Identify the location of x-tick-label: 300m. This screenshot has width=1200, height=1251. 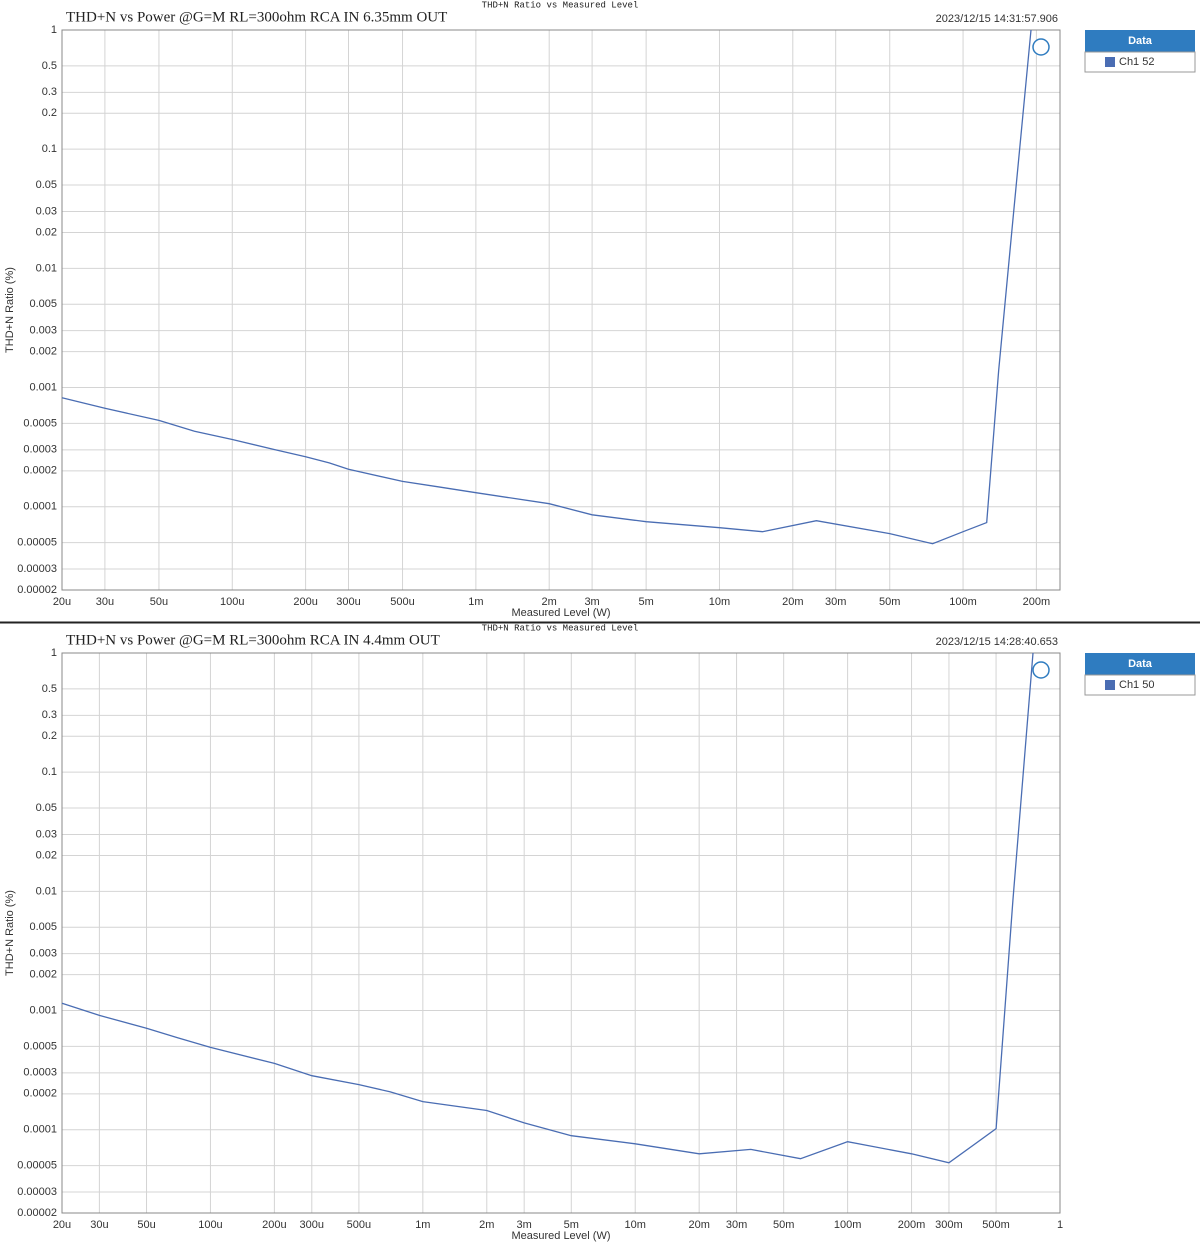
(949, 1225).